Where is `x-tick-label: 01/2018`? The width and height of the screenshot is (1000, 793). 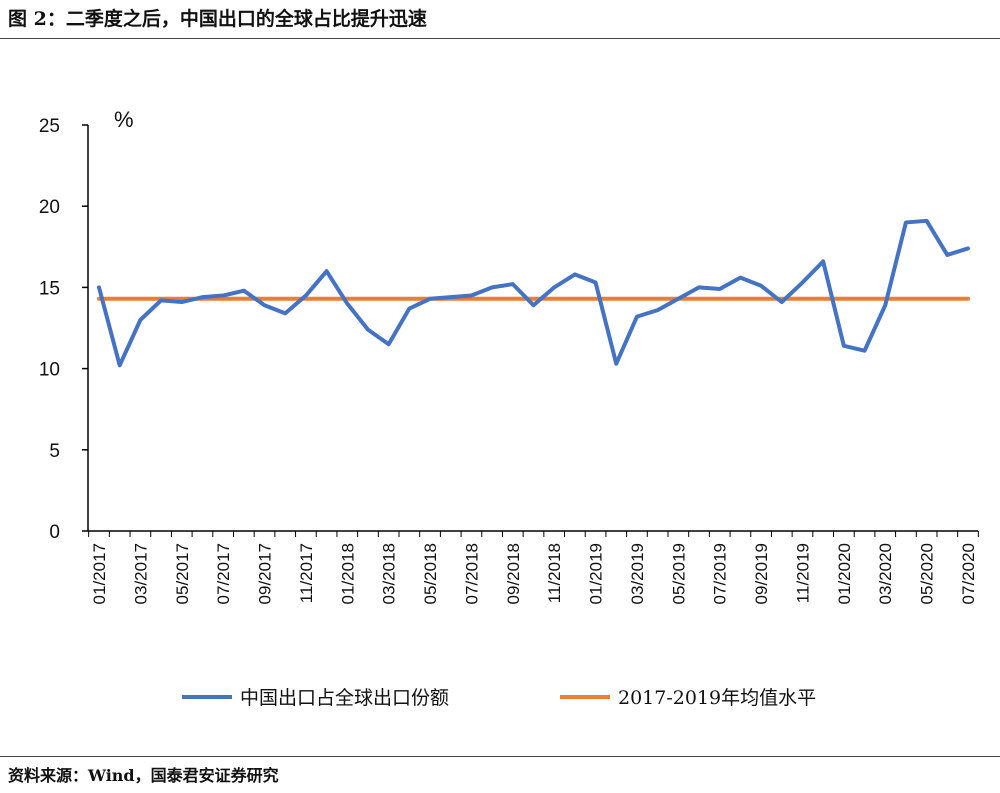
x-tick-label: 01/2018 is located at coordinates (347, 573).